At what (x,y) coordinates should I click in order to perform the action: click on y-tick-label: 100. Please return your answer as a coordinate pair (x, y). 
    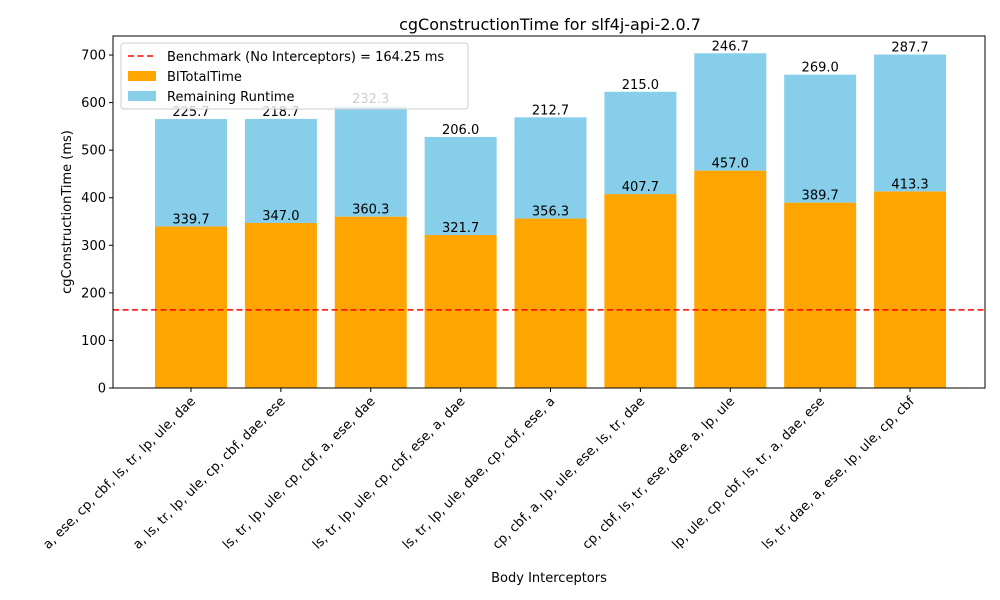
    Looking at the image, I should click on (93, 341).